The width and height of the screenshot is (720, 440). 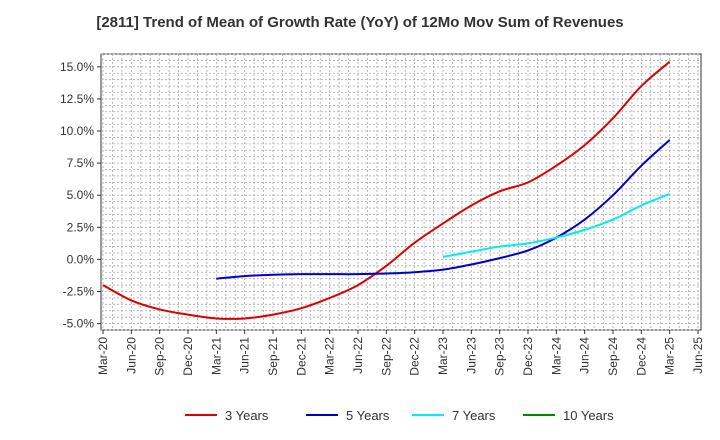 What do you see at coordinates (528, 356) in the screenshot?
I see `x-tick-label: Dec-23` at bounding box center [528, 356].